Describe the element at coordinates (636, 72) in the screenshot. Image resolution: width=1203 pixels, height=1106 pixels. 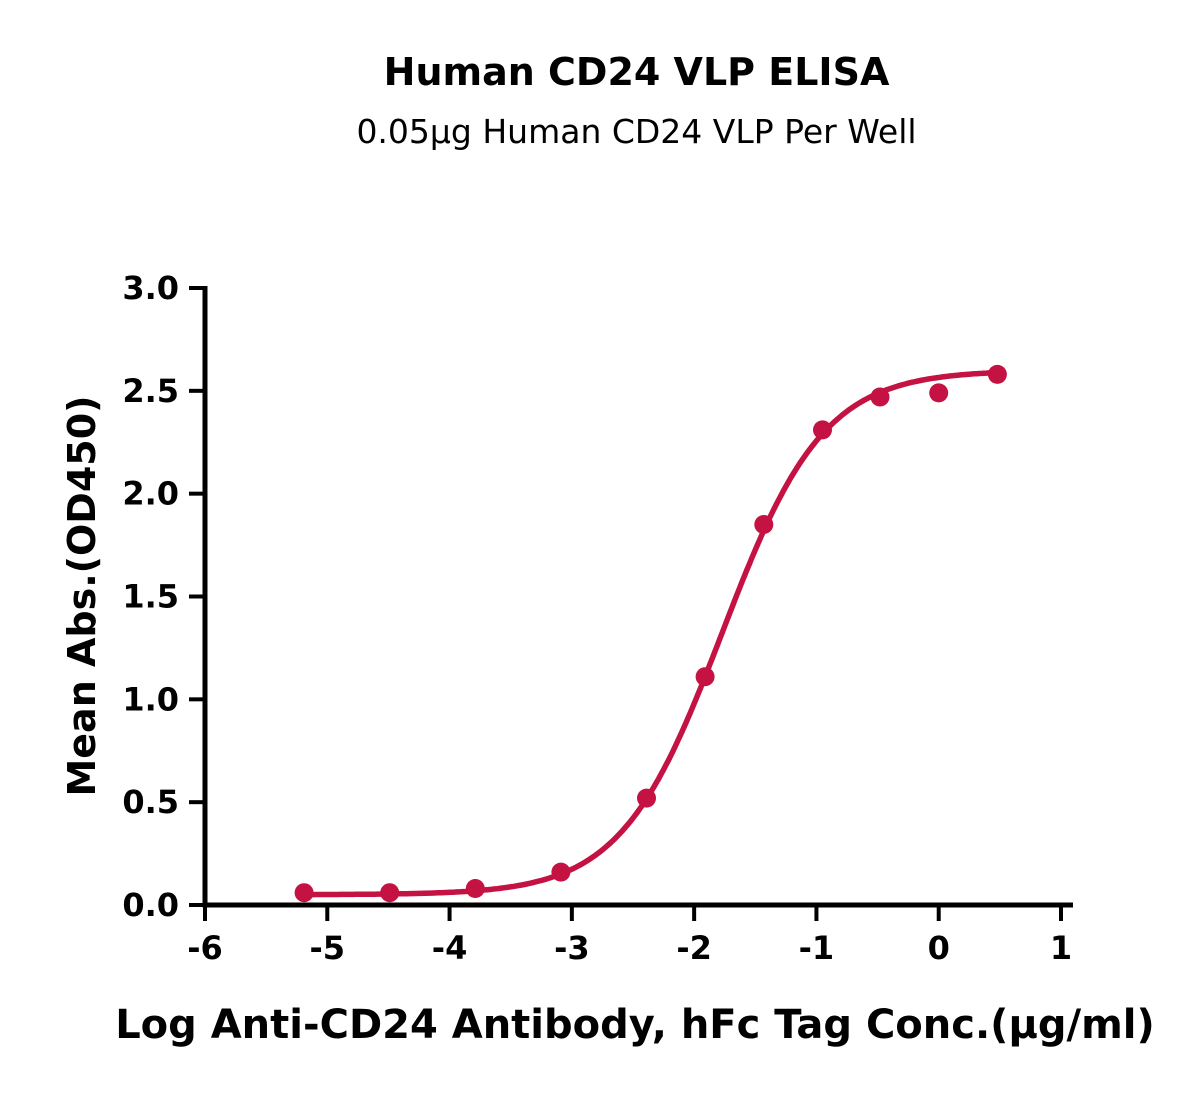
I see `chart-title: Human CD24 VLP ELISA` at that location.